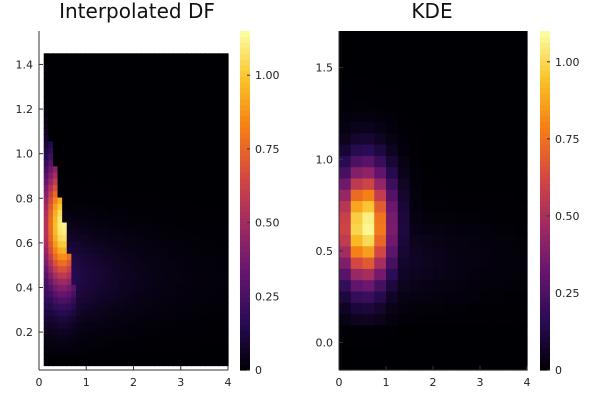  I want to click on colorbar-segment, so click(545, 316).